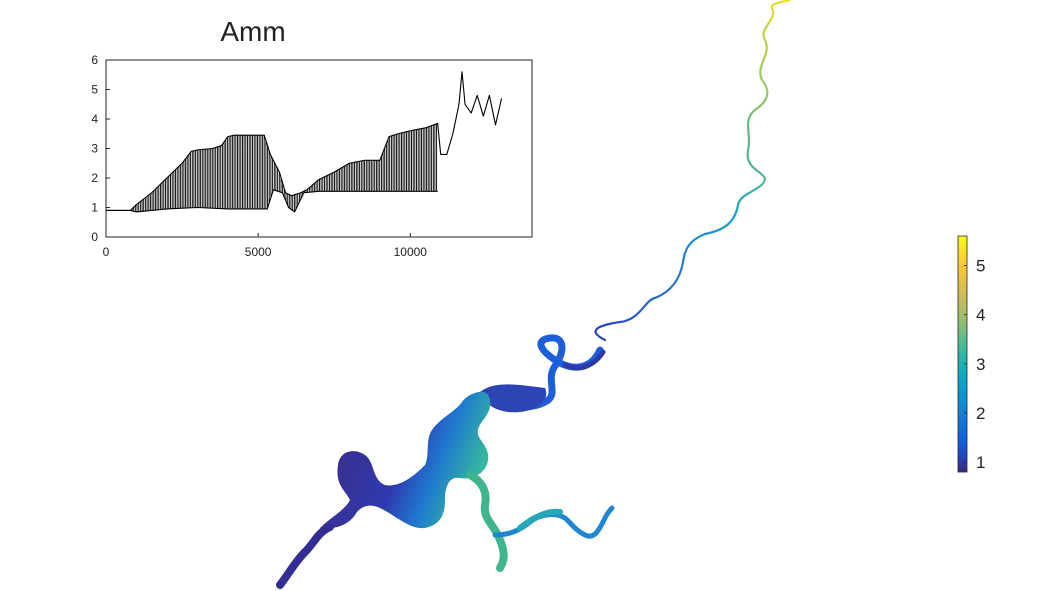 This screenshot has width=1063, height=591. Describe the element at coordinates (106, 252) in the screenshot. I see `x-tick-label: 0` at that location.